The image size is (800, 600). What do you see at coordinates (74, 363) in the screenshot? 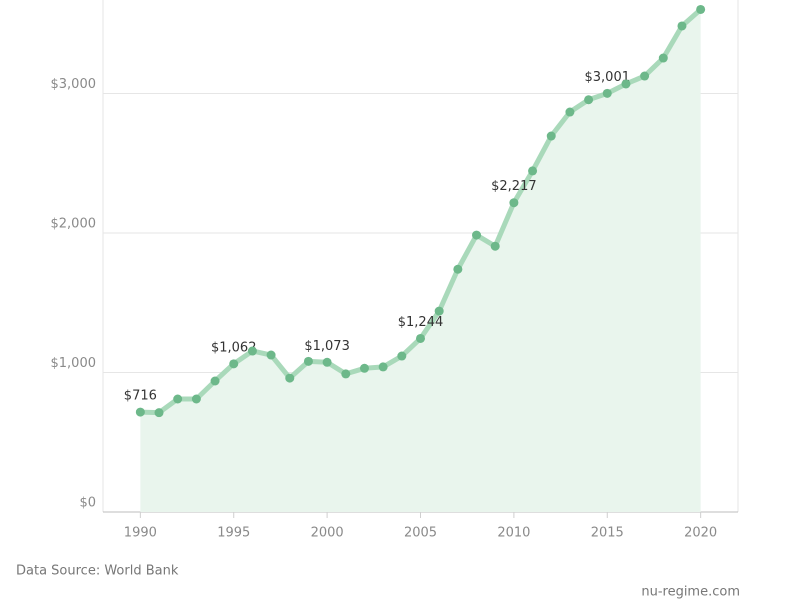
I see `y-tick-label: $1,000` at bounding box center [74, 363].